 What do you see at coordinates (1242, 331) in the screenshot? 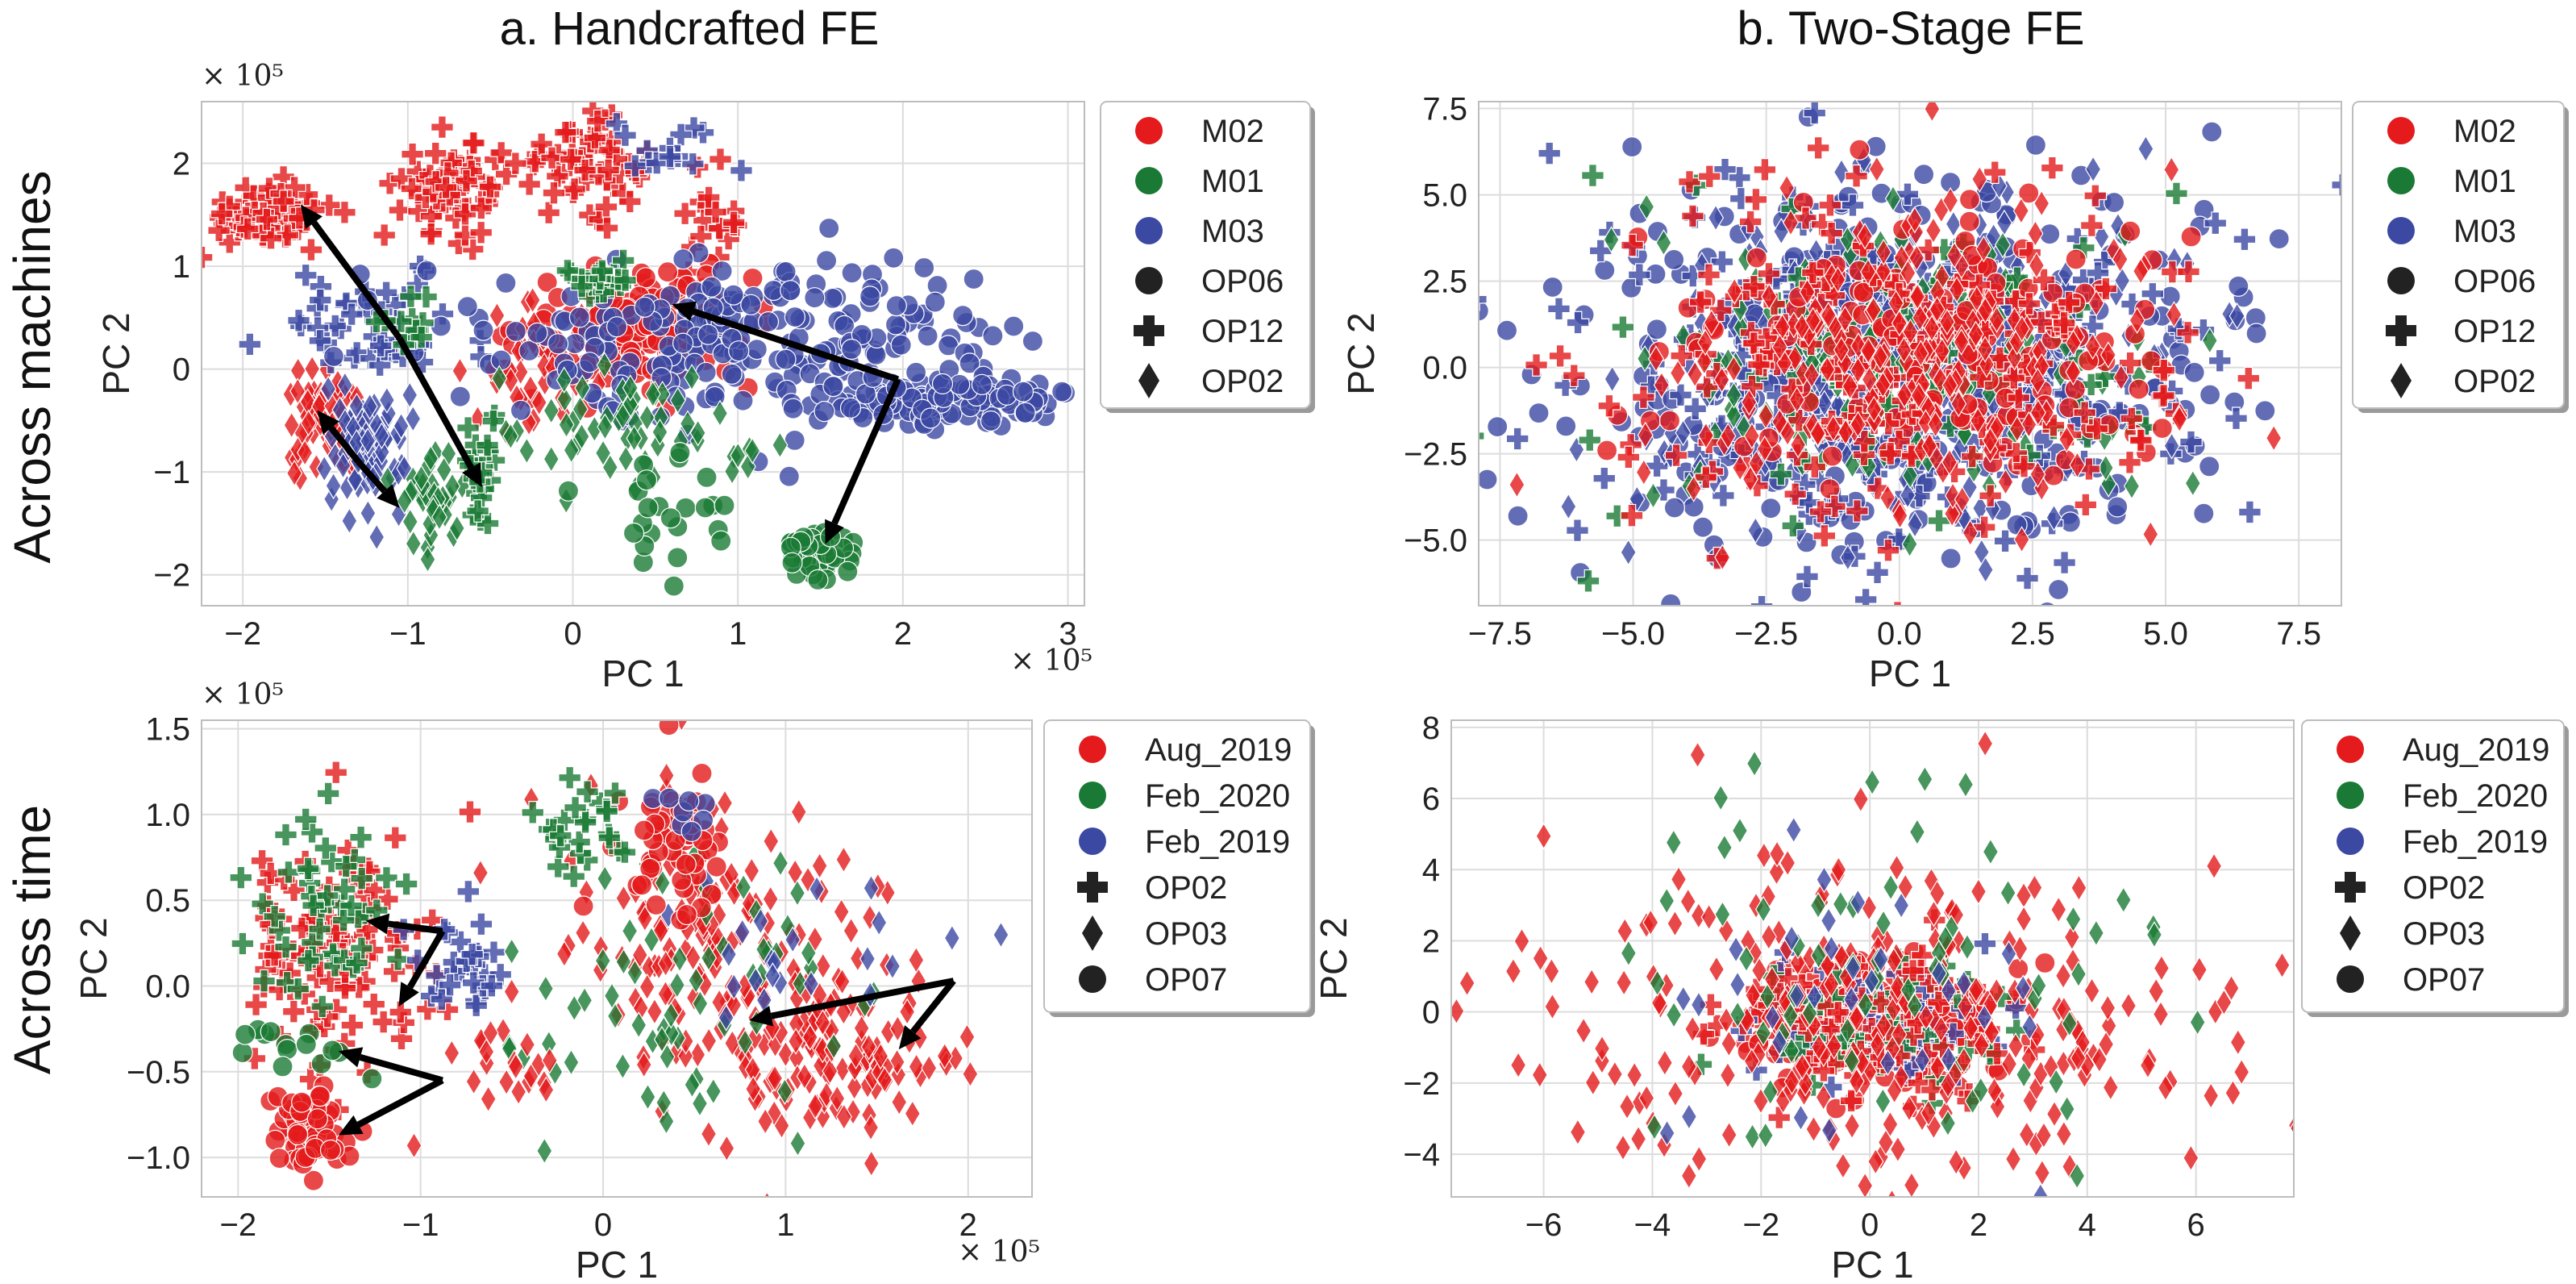
I see `legend-label: OP12` at bounding box center [1242, 331].